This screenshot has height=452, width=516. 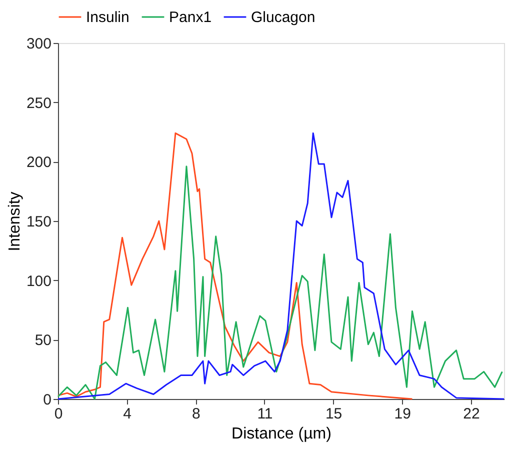 What do you see at coordinates (283, 17) in the screenshot?
I see `legend-label: Glucagon` at bounding box center [283, 17].